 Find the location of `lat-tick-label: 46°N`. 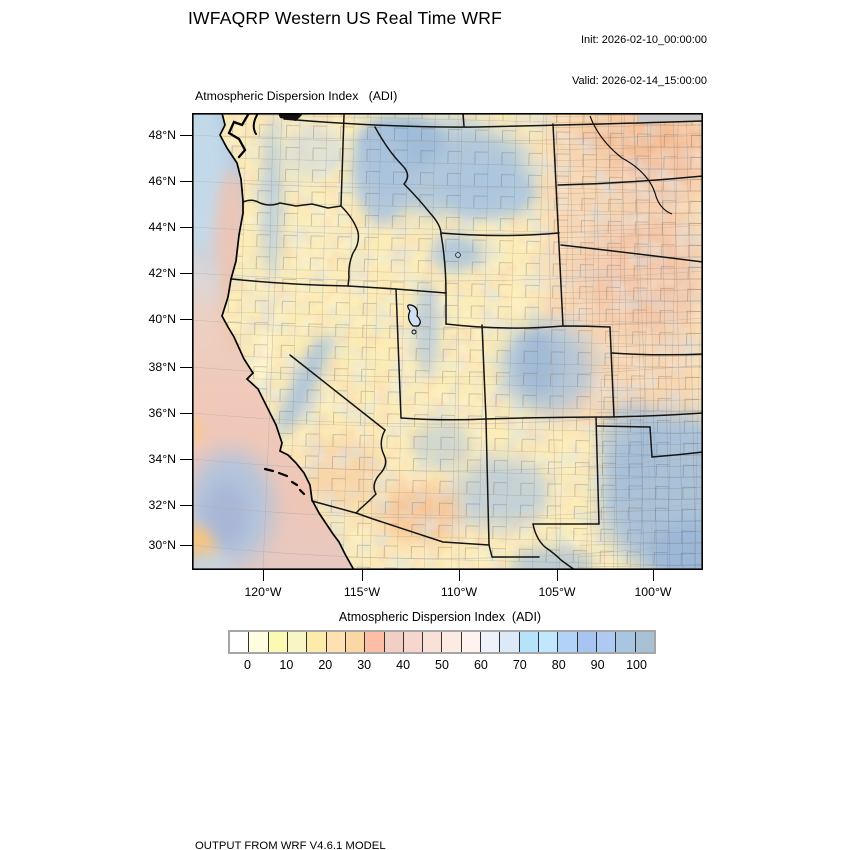

lat-tick-label: 46°N is located at coordinates (162, 181).